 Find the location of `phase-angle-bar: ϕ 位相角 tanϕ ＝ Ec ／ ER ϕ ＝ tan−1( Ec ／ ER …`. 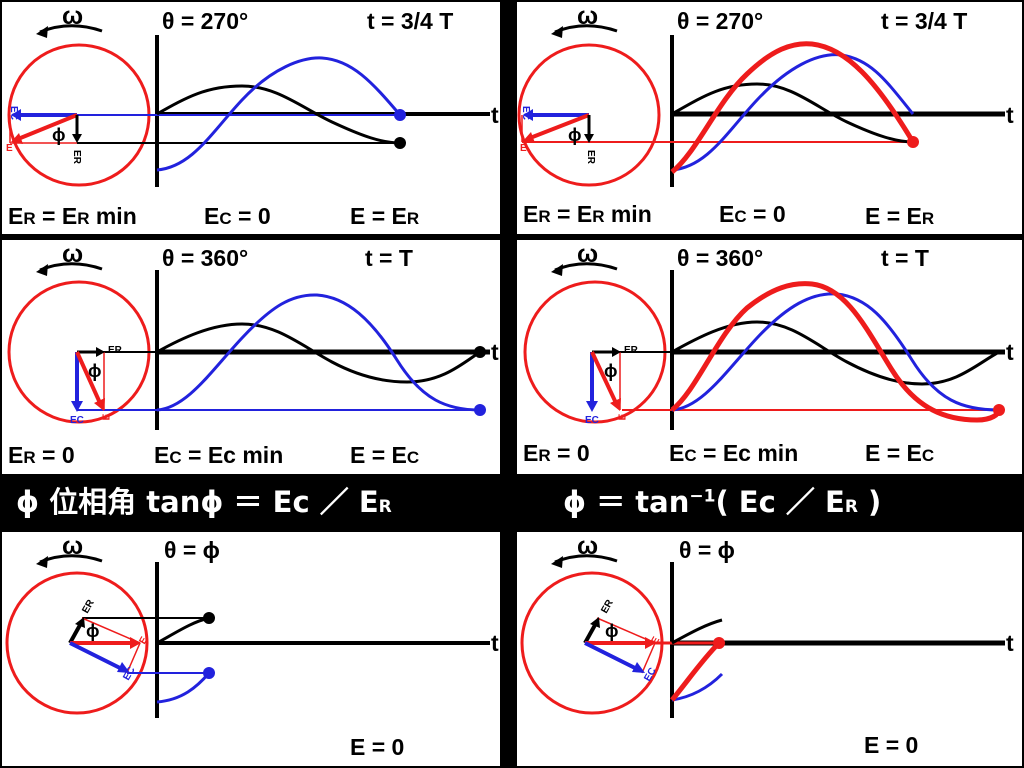

phase-angle-bar: ϕ 位相角 tanϕ ＝ Ec ／ ER ϕ ＝ tan−1( Ec ／ ER … is located at coordinates (512, 503).